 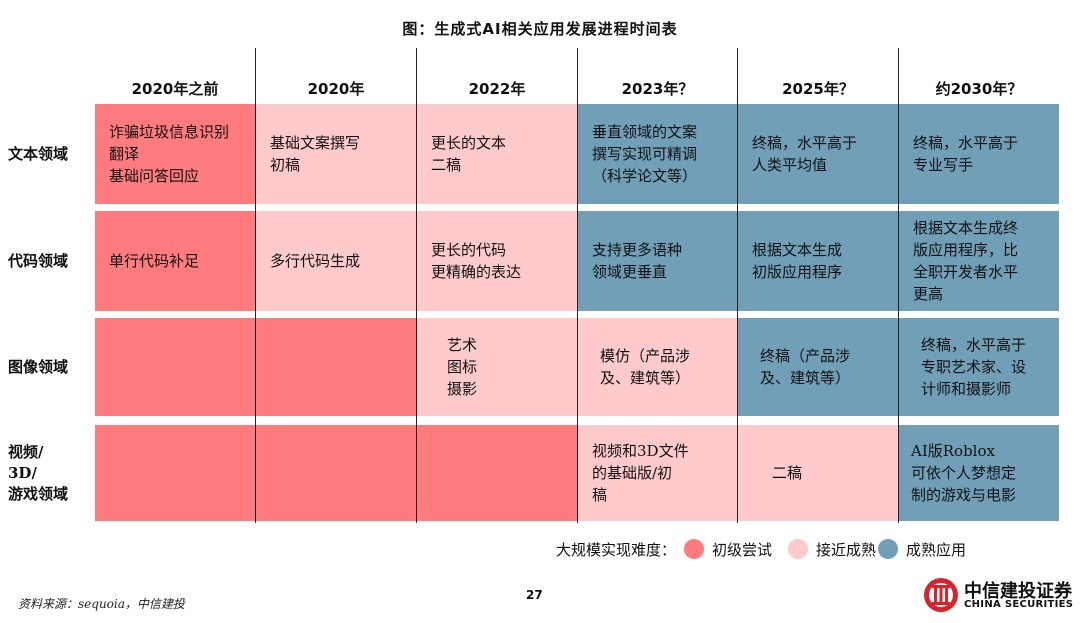 What do you see at coordinates (175, 261) in the screenshot?
I see `table-cell: 单行代码补足` at bounding box center [175, 261].